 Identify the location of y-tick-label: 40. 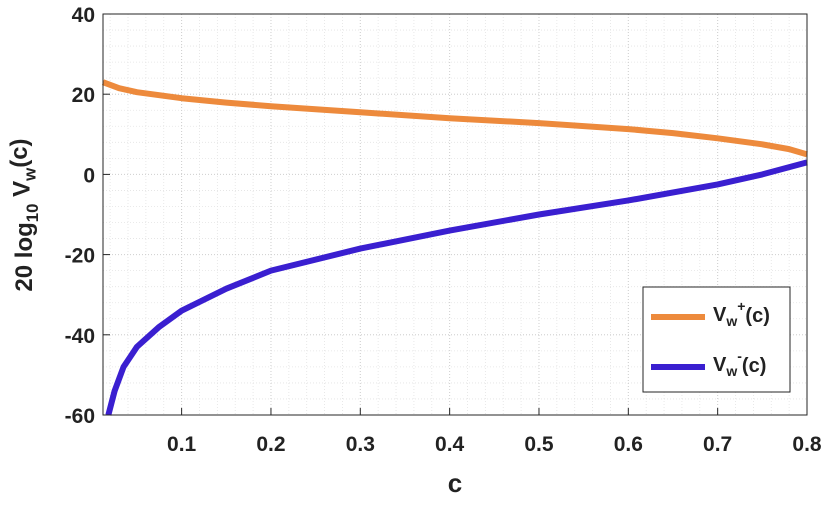
(83, 15).